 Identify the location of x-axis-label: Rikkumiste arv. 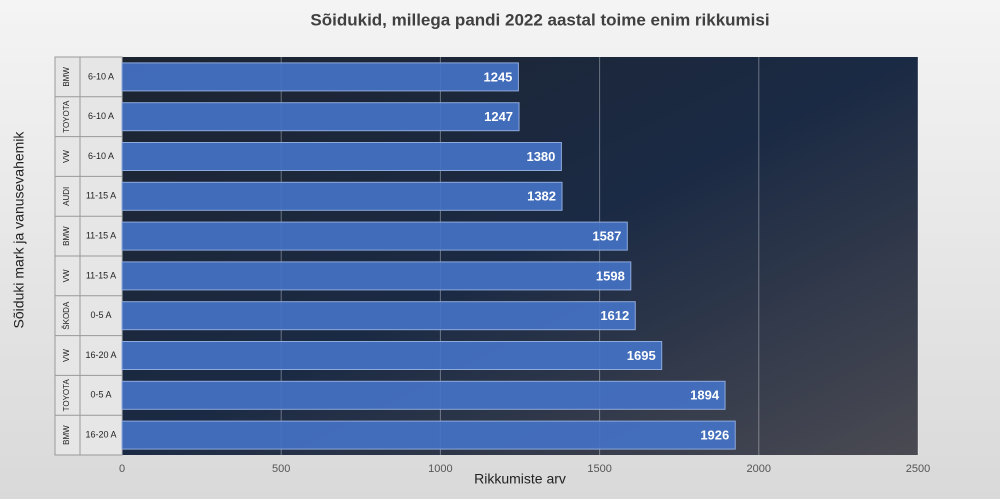
(520, 479).